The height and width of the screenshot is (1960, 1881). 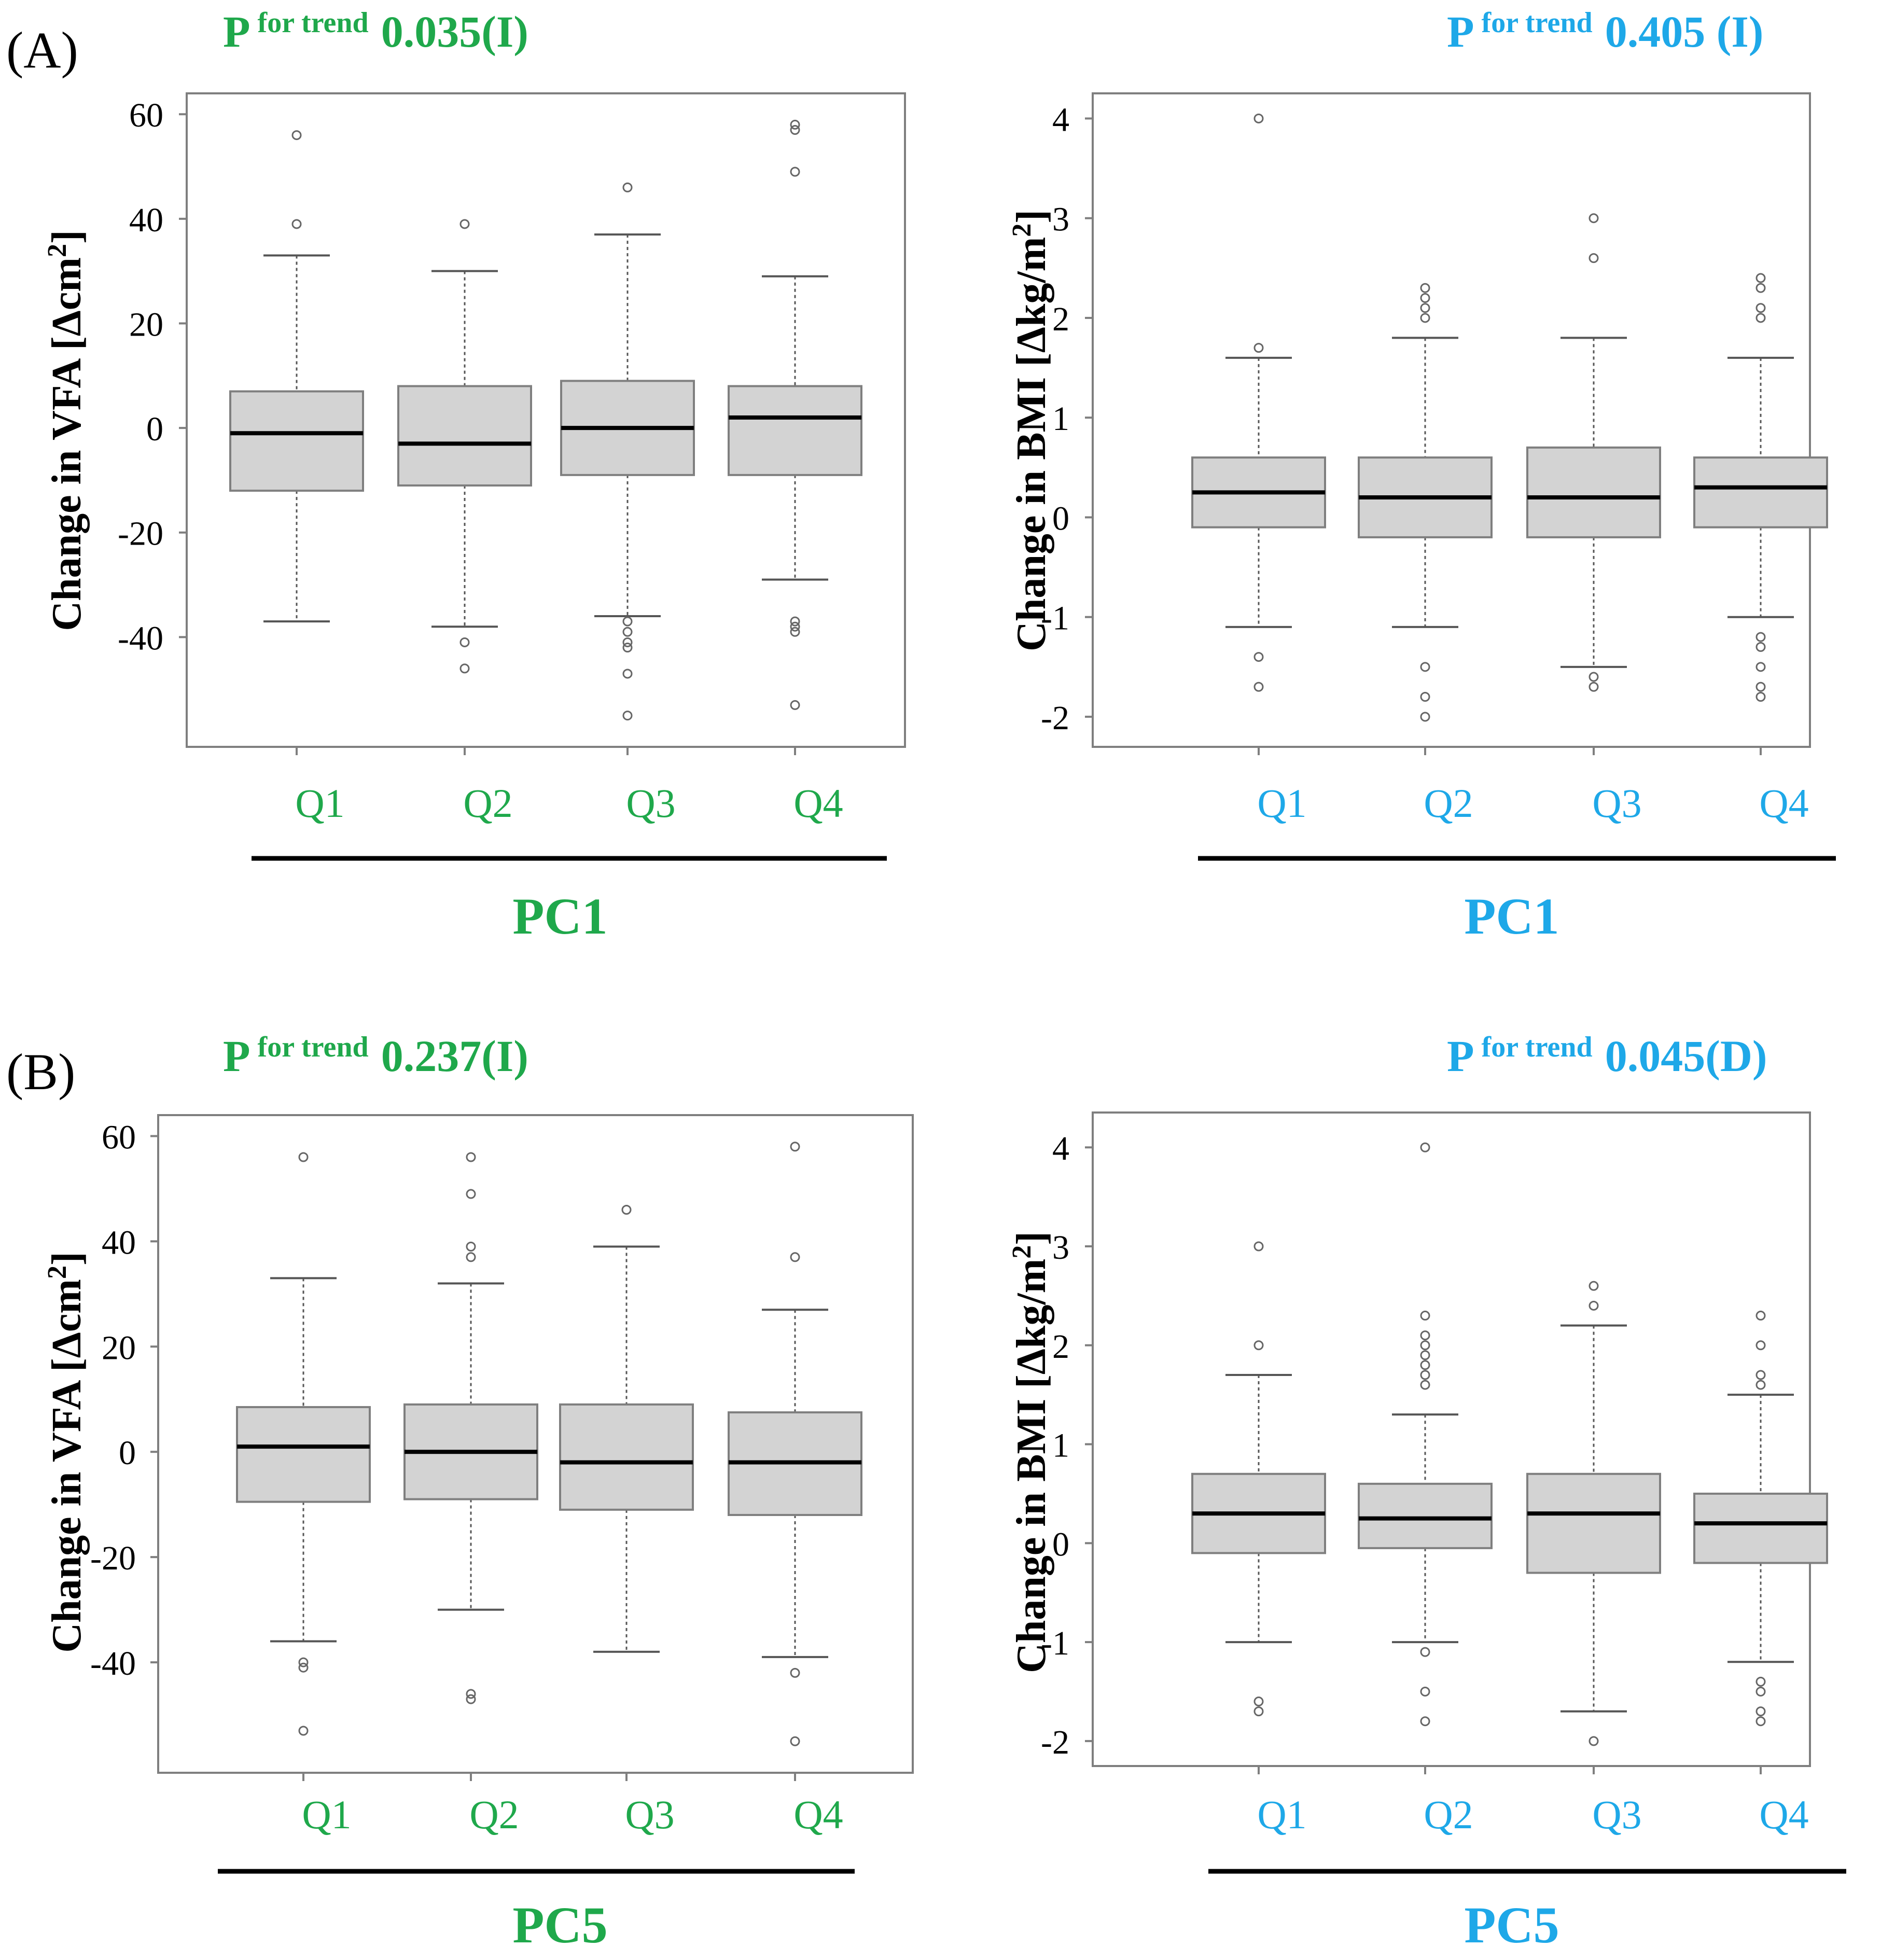 I want to click on y-tick-label: -40, so click(x=113, y=1664).